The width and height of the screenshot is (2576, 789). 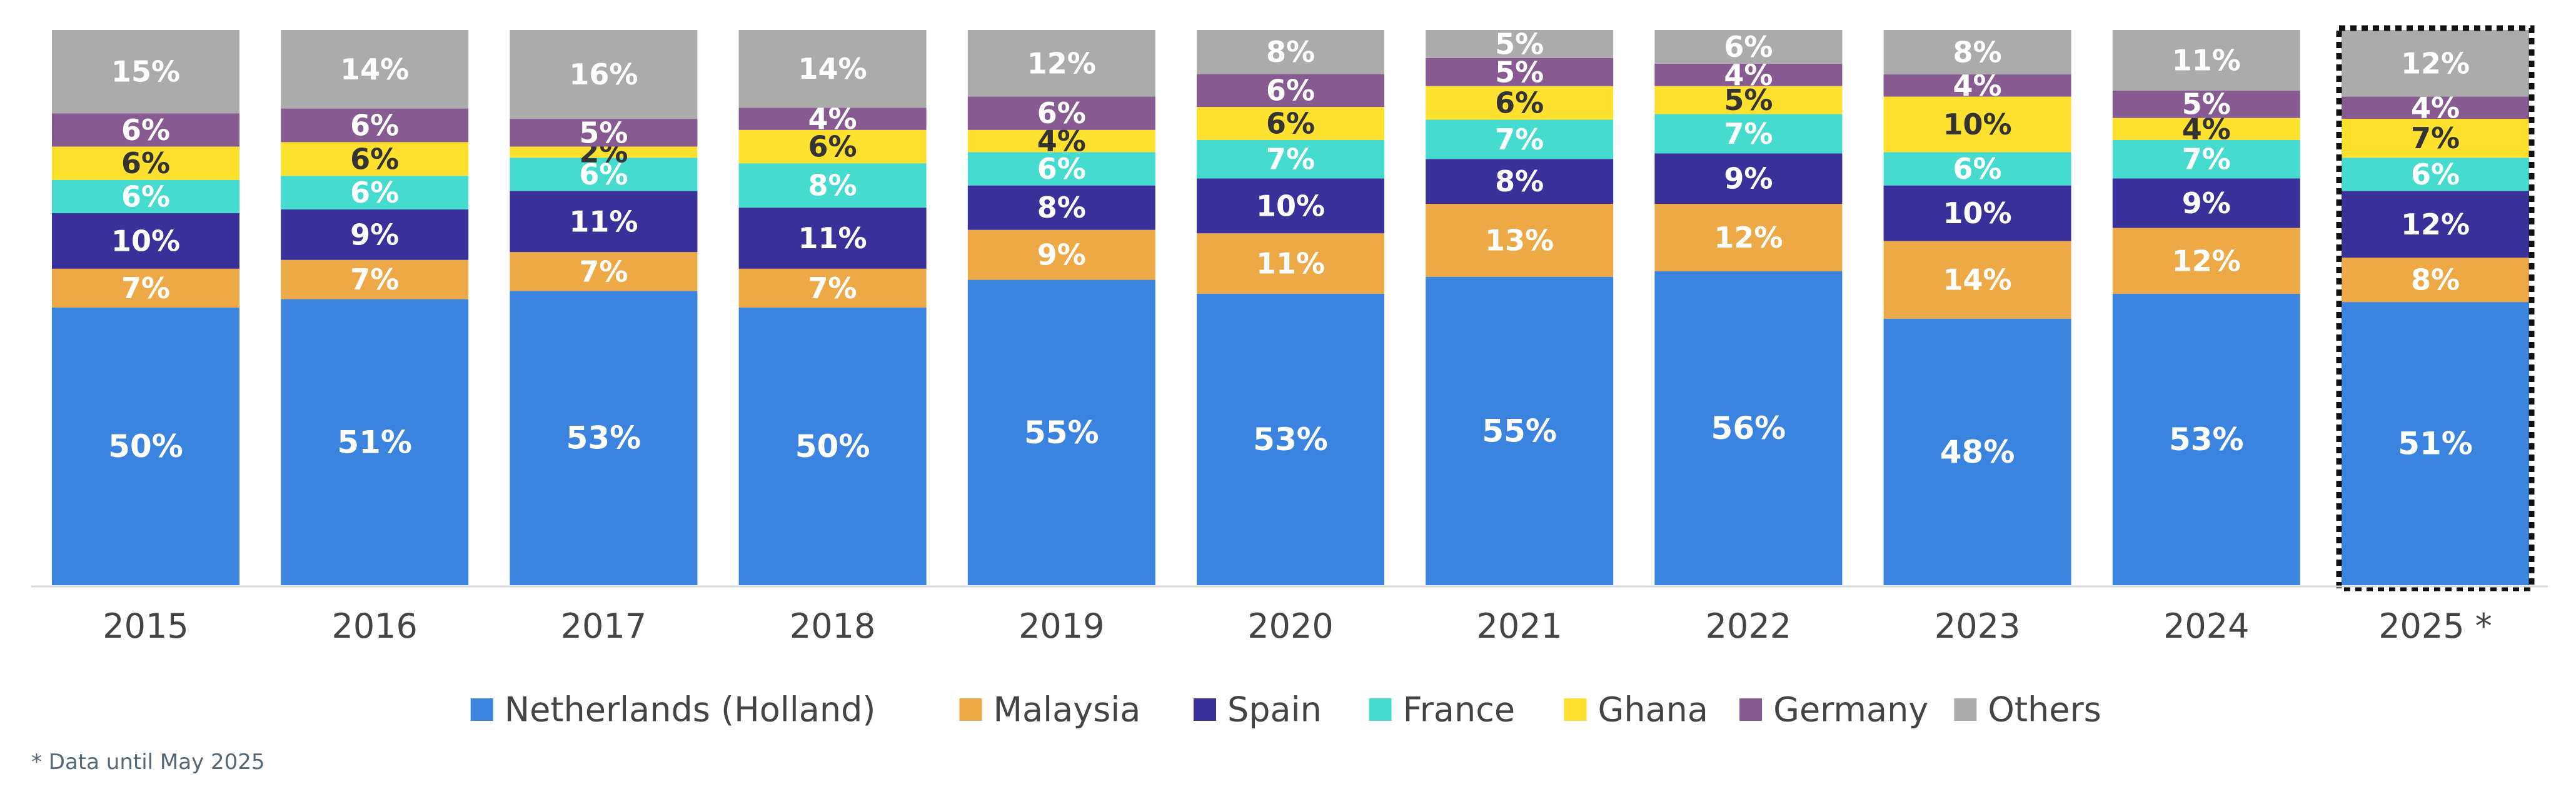 I want to click on bar-segment-netherlands-holland-2023, so click(x=1977, y=451).